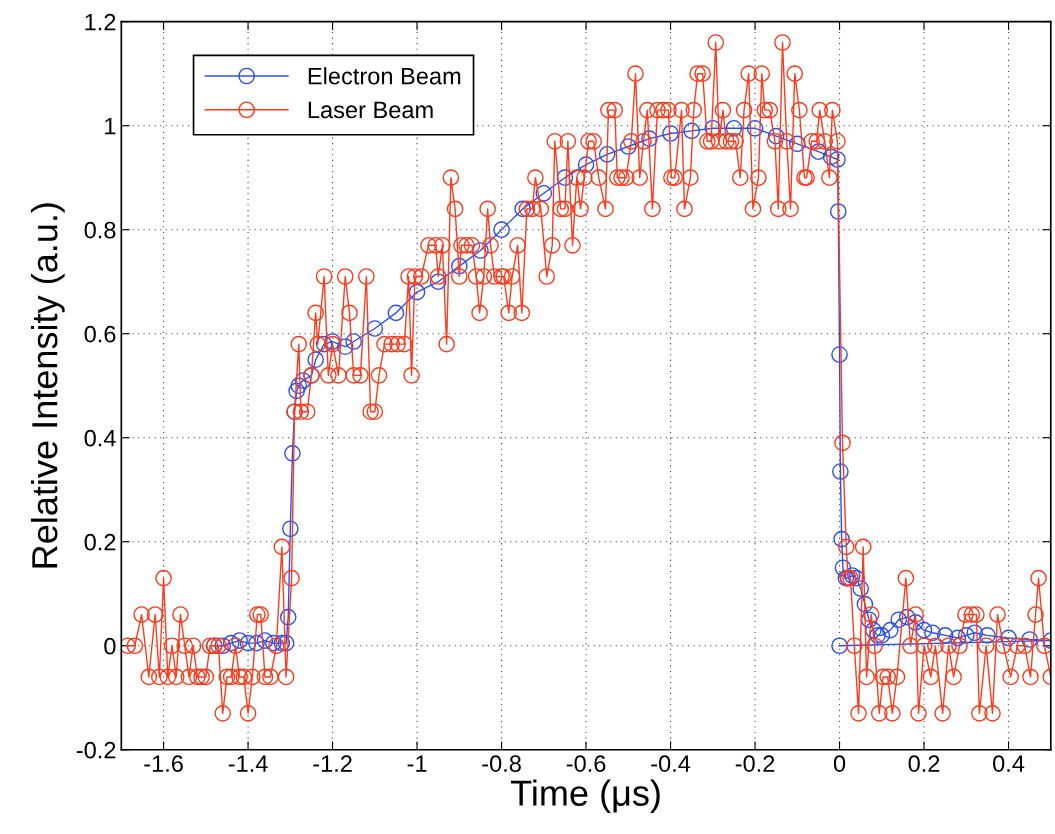 Image resolution: width=1055 pixels, height=834 pixels. What do you see at coordinates (586, 763) in the screenshot?
I see `x-tick-label: -0.6` at bounding box center [586, 763].